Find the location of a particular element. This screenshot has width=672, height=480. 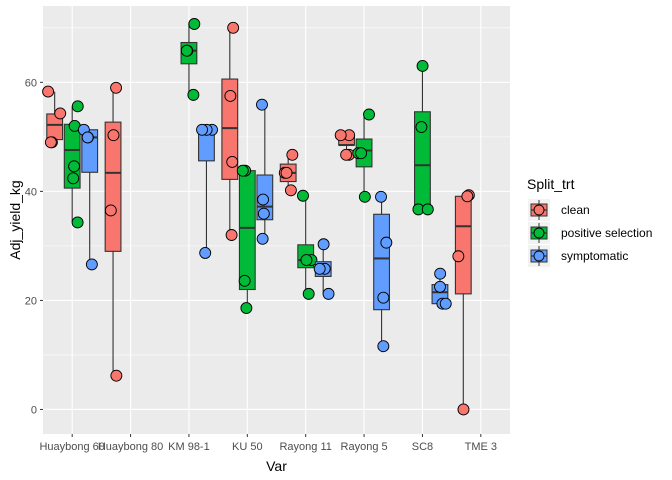

legend-label: positive selection is located at coordinates (606, 233).